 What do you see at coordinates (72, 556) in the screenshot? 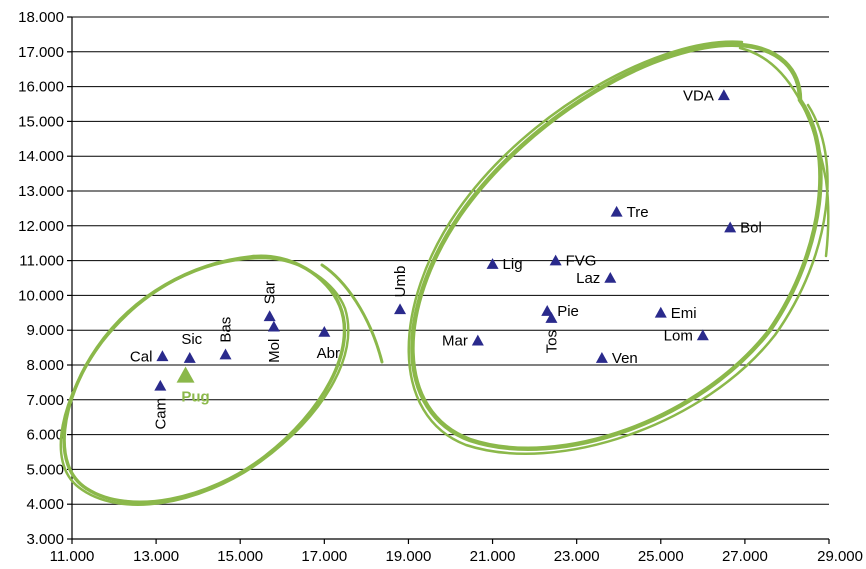
I see `x-tick-label: 11.000` at bounding box center [72, 556].